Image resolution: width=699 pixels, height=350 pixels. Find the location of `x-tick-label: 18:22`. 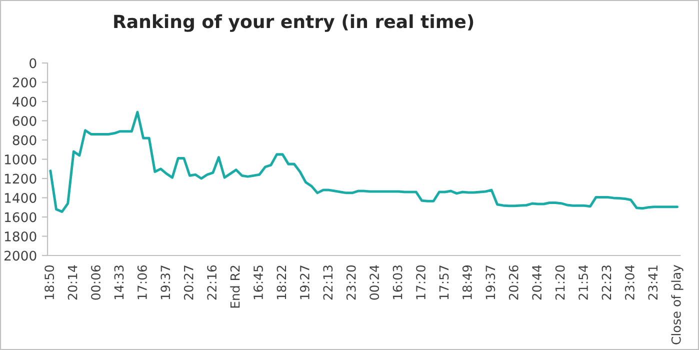

x-tick-label: 18:22 is located at coordinates (281, 283).